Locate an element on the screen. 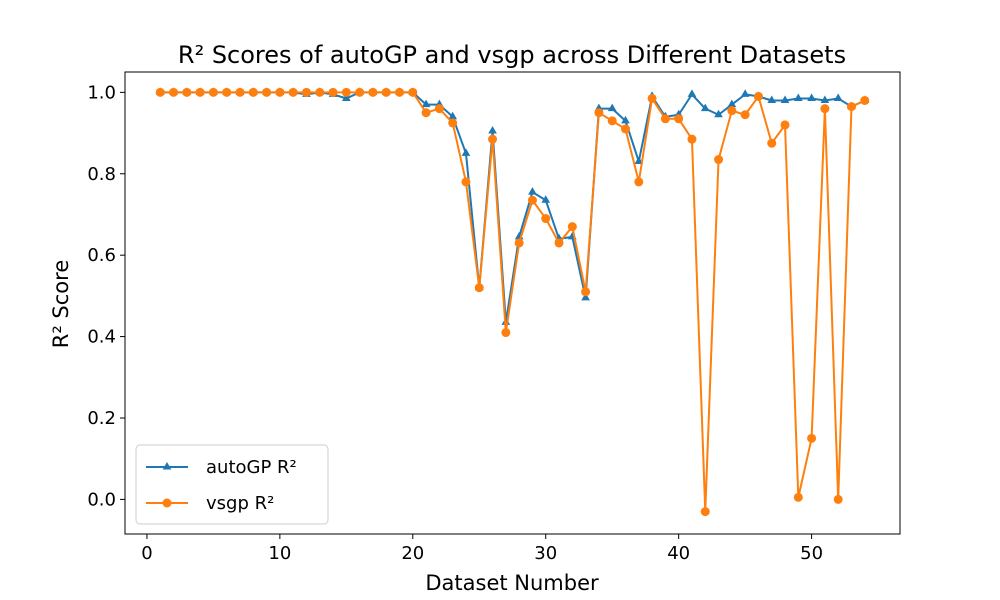  legend-label: autoGP R² is located at coordinates (251, 467).